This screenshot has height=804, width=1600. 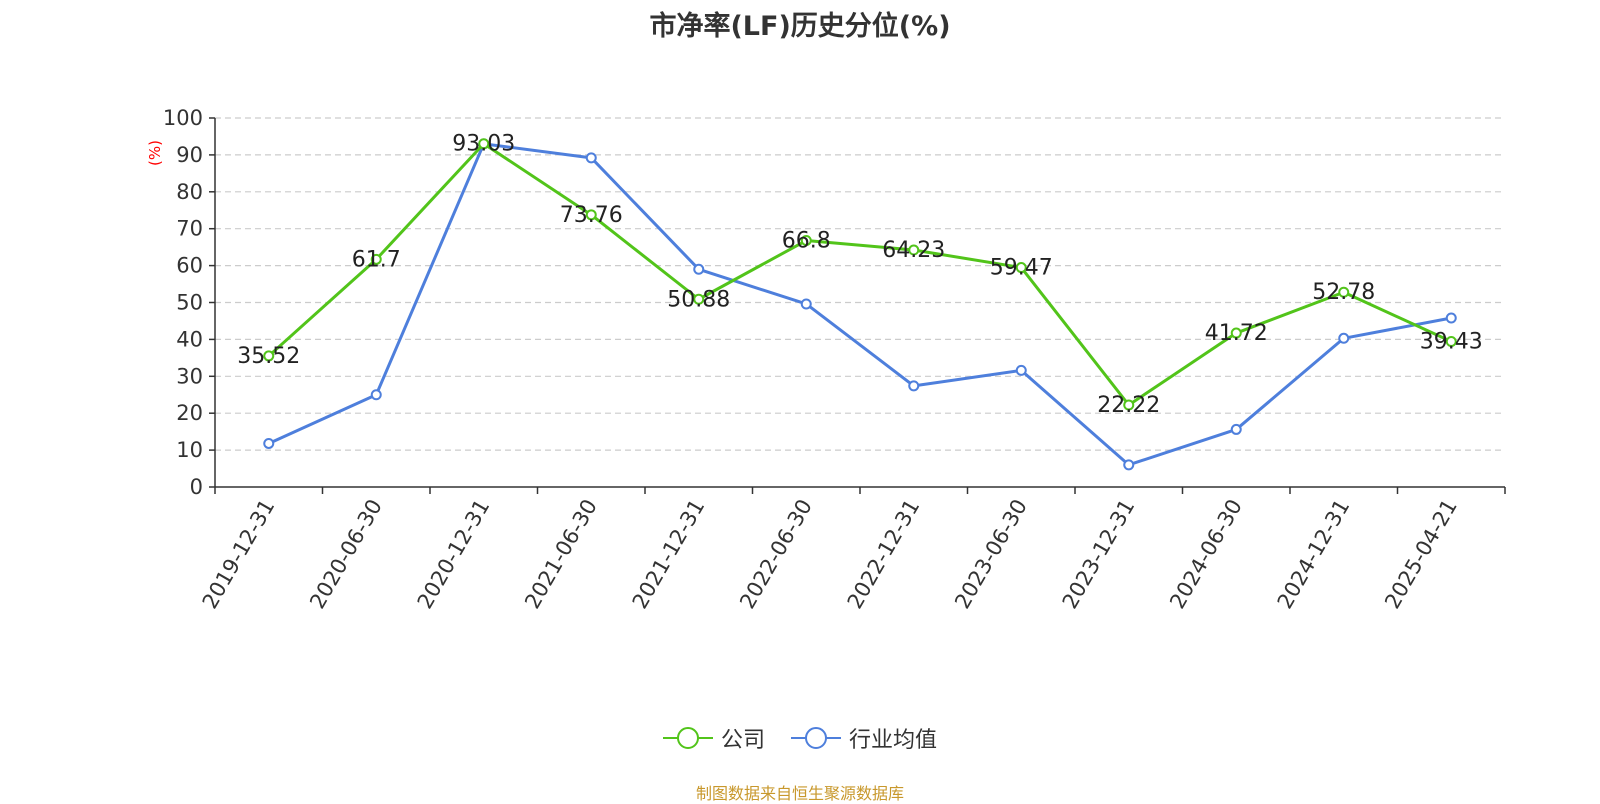 What do you see at coordinates (189, 413) in the screenshot?
I see `y-tick-label: 20` at bounding box center [189, 413].